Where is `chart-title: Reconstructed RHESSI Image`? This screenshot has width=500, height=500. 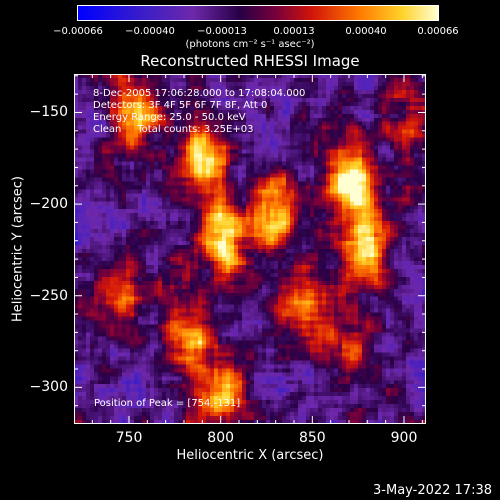
chart-title: Reconstructed RHESSI Image is located at coordinates (250, 61).